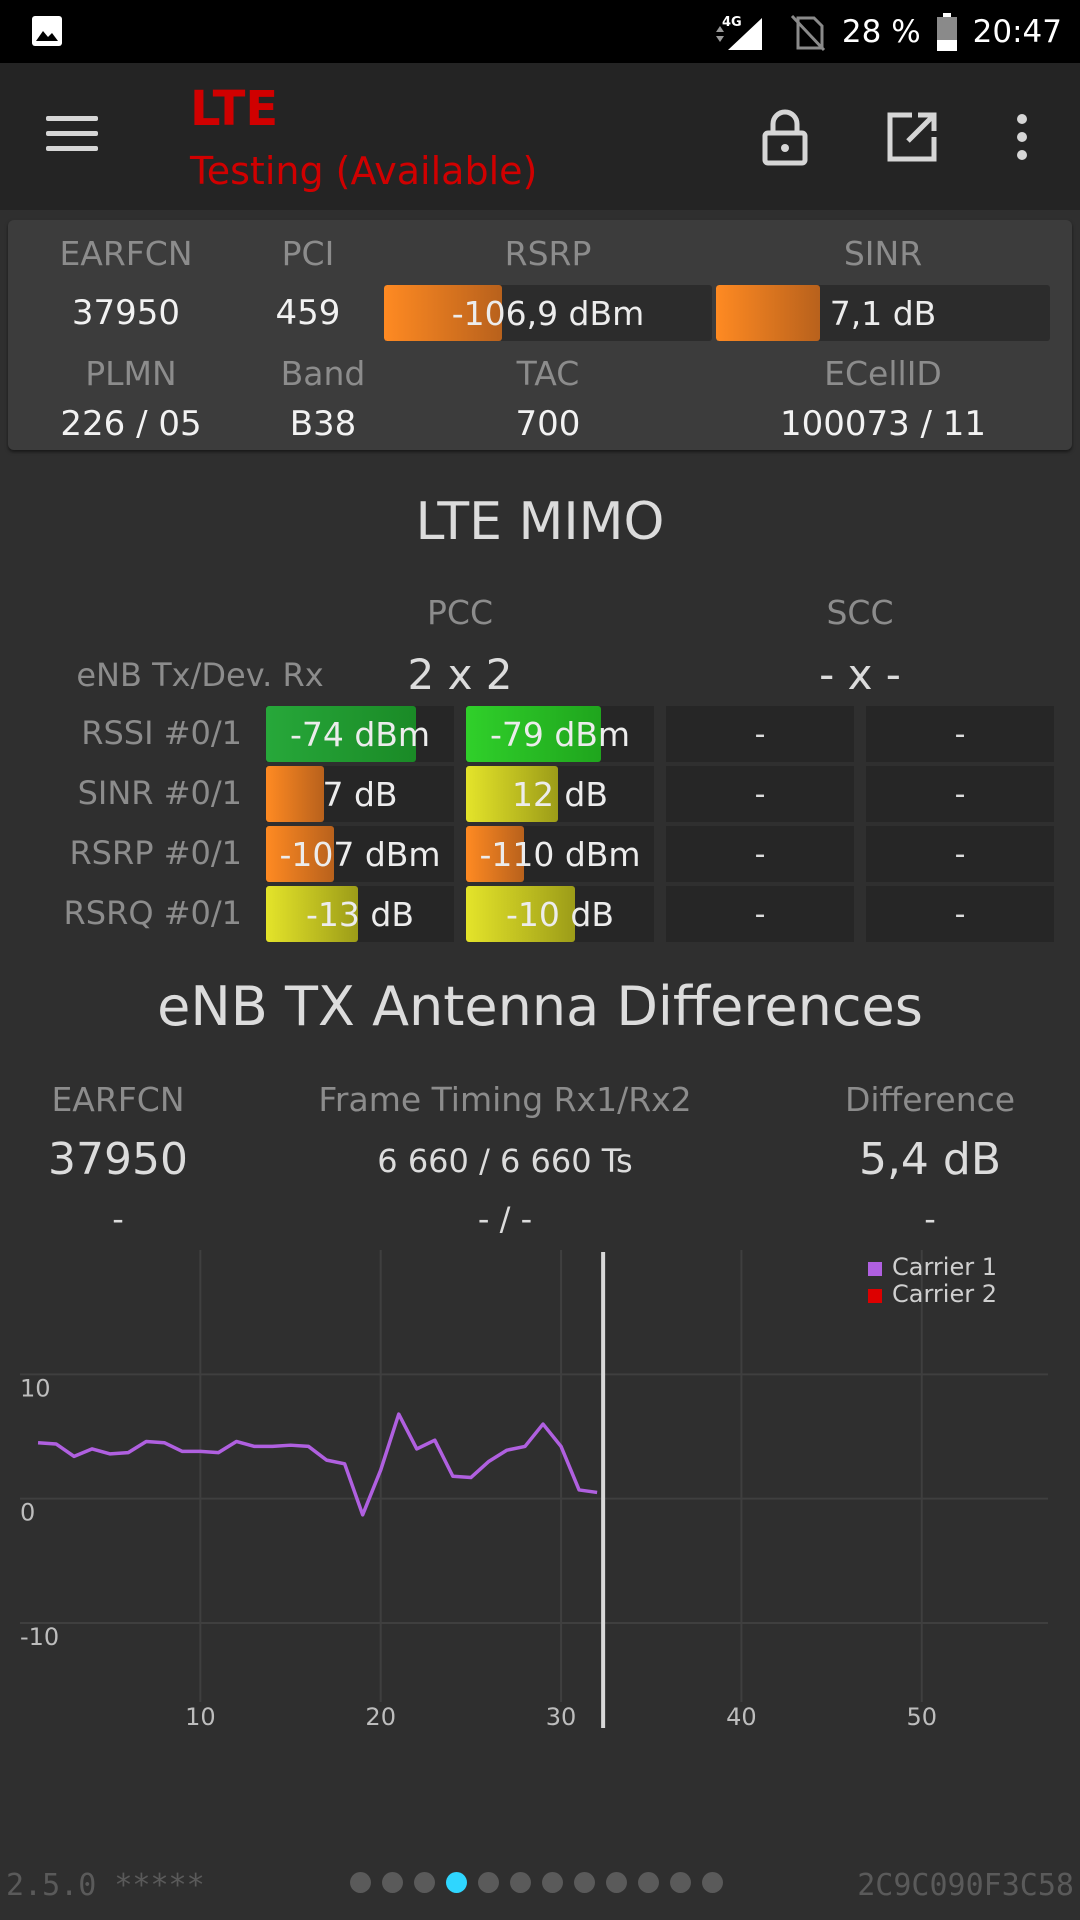 The height and width of the screenshot is (1920, 1080). Describe the element at coordinates (548, 424) in the screenshot. I see `tac-value: 700` at that location.